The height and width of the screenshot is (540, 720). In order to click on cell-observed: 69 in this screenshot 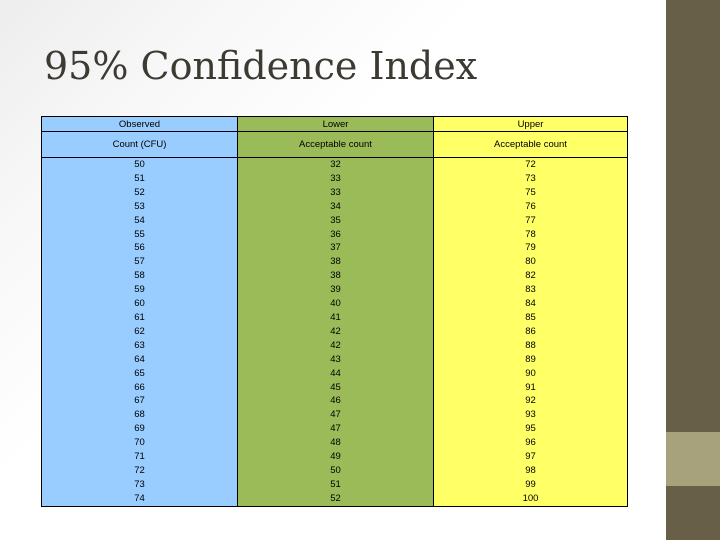, I will do `click(139, 429)`.